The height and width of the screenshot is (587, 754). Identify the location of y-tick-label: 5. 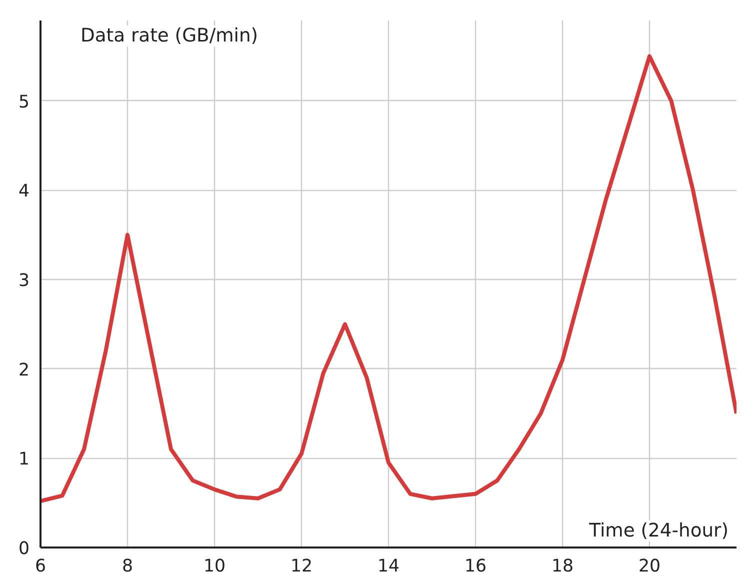
(24, 102).